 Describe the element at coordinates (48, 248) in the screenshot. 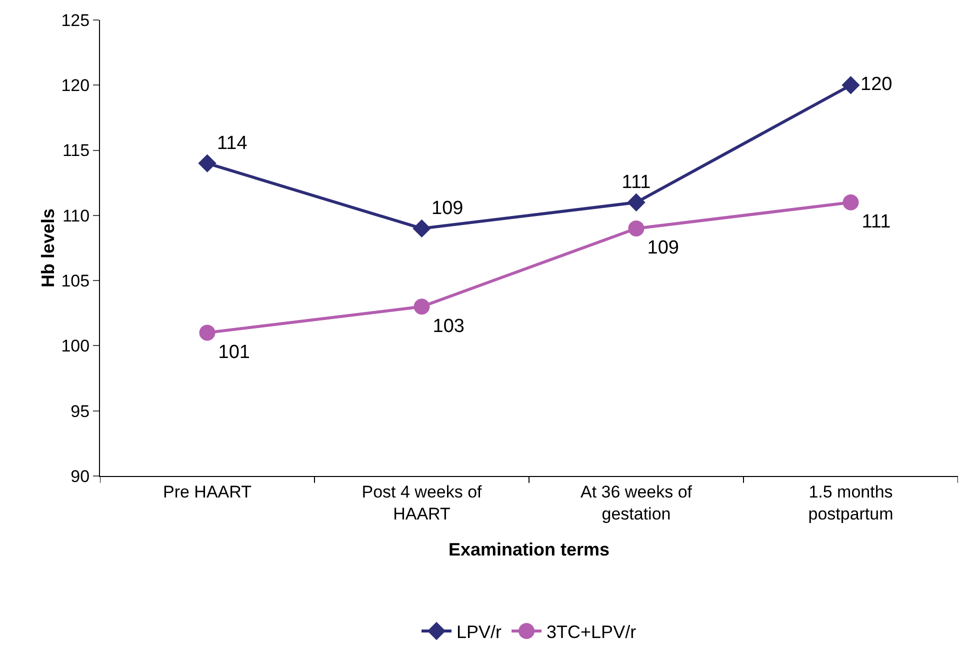

I see `y-axis-title: Hb levels` at that location.